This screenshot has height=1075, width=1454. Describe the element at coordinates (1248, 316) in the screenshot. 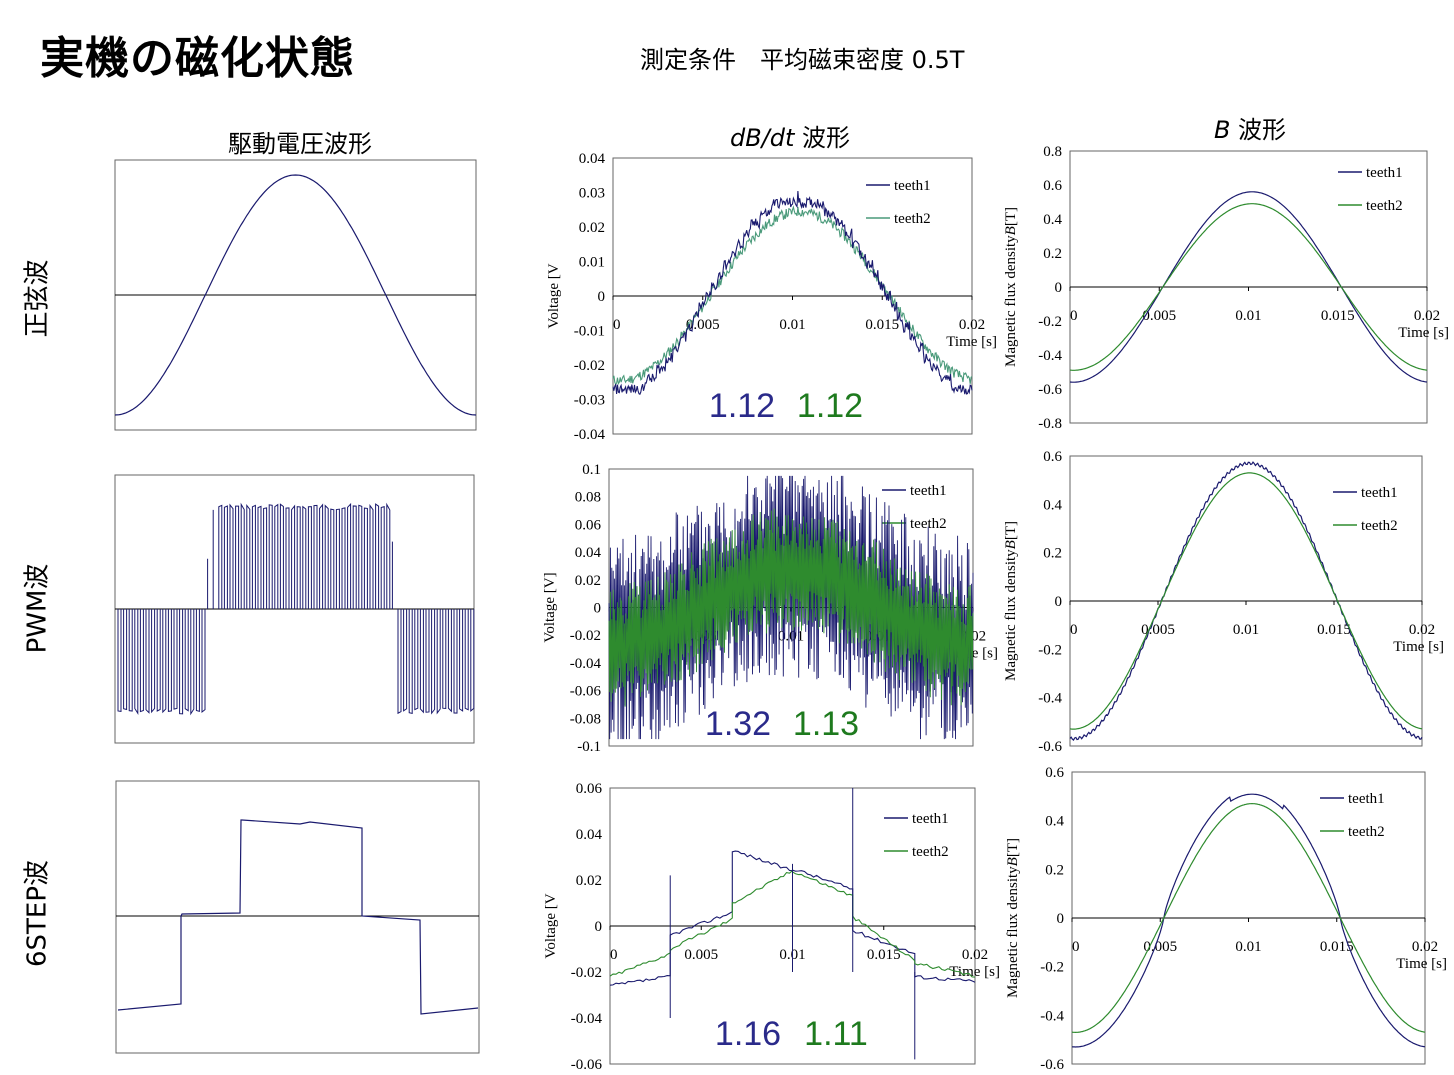

I see `b-sine-xtick: 0.01` at that location.